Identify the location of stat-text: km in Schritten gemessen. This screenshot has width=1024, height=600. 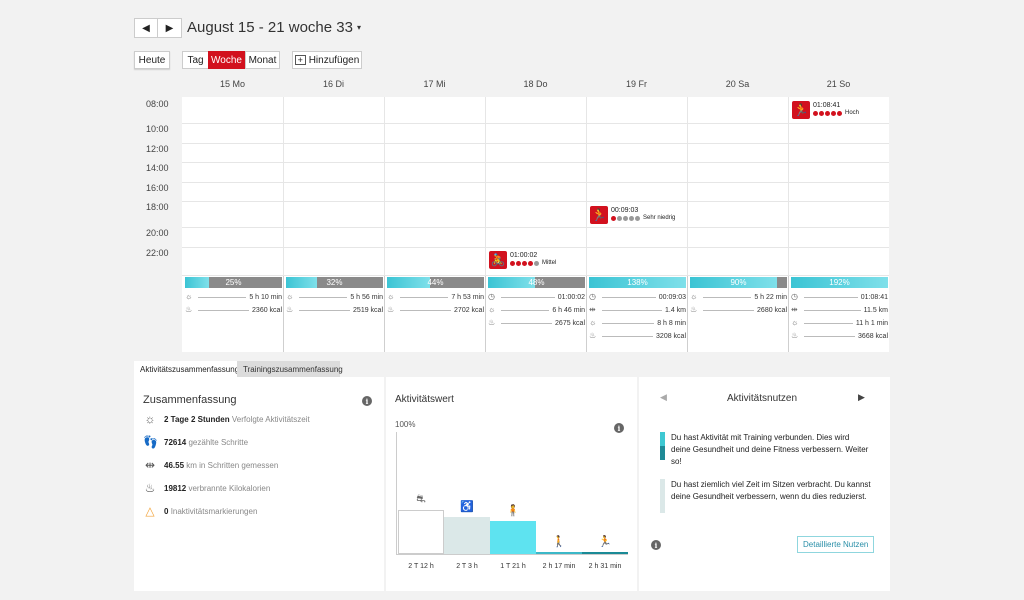
(232, 465).